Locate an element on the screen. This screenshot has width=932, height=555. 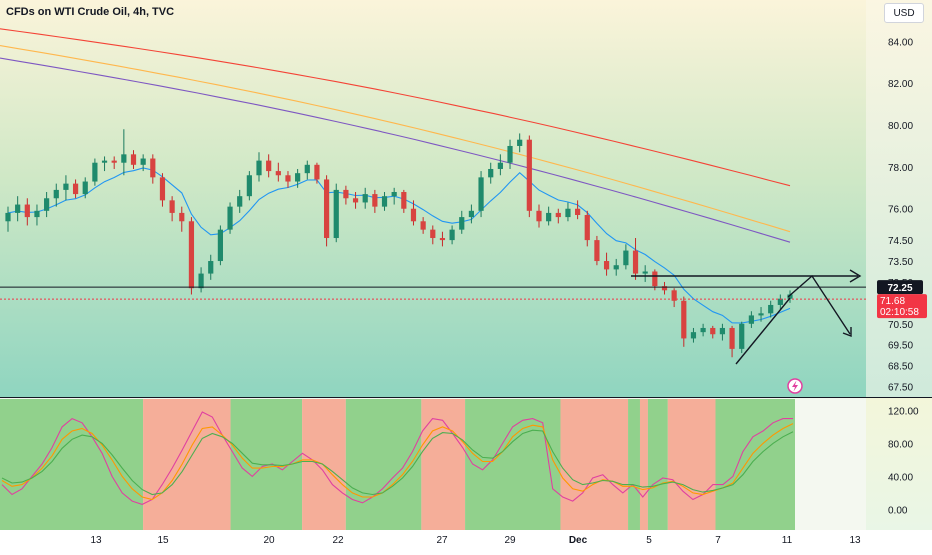
price-tick-label: 69.50 is located at coordinates (900, 346).